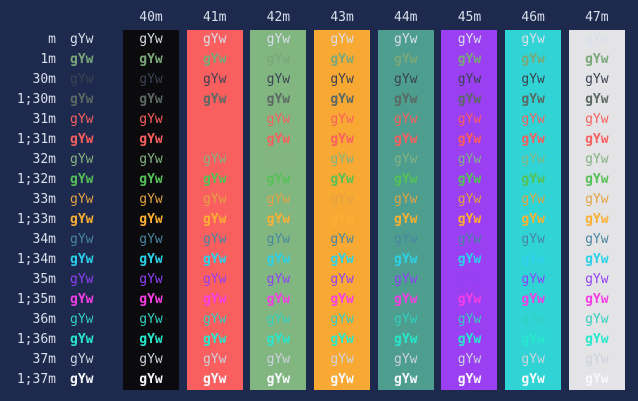 This screenshot has height=401, width=638. Describe the element at coordinates (44, 119) in the screenshot. I see `row-label: 31m` at that location.